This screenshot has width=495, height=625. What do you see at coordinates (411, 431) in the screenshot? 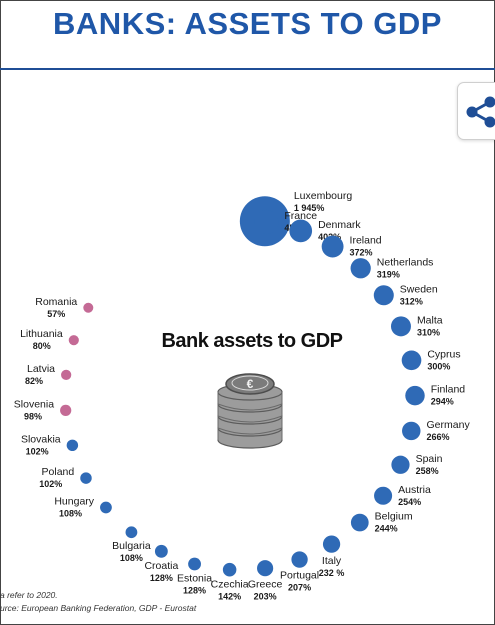
I see `bubble-germany` at bounding box center [411, 431].